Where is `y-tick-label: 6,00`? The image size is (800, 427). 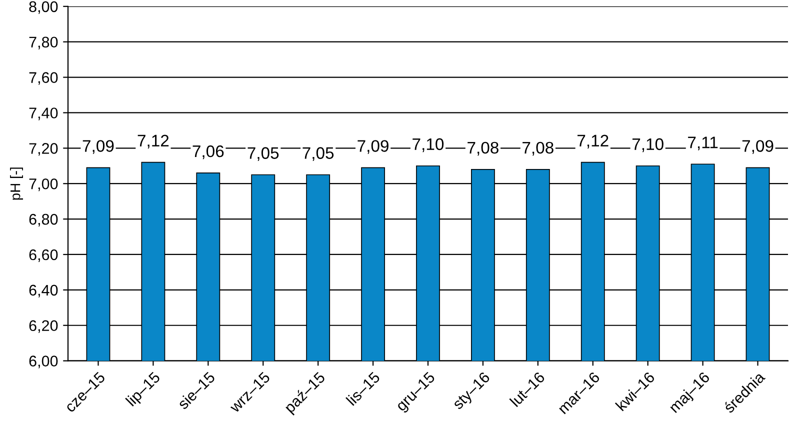
y-tick-label: 6,00 is located at coordinates (43, 362).